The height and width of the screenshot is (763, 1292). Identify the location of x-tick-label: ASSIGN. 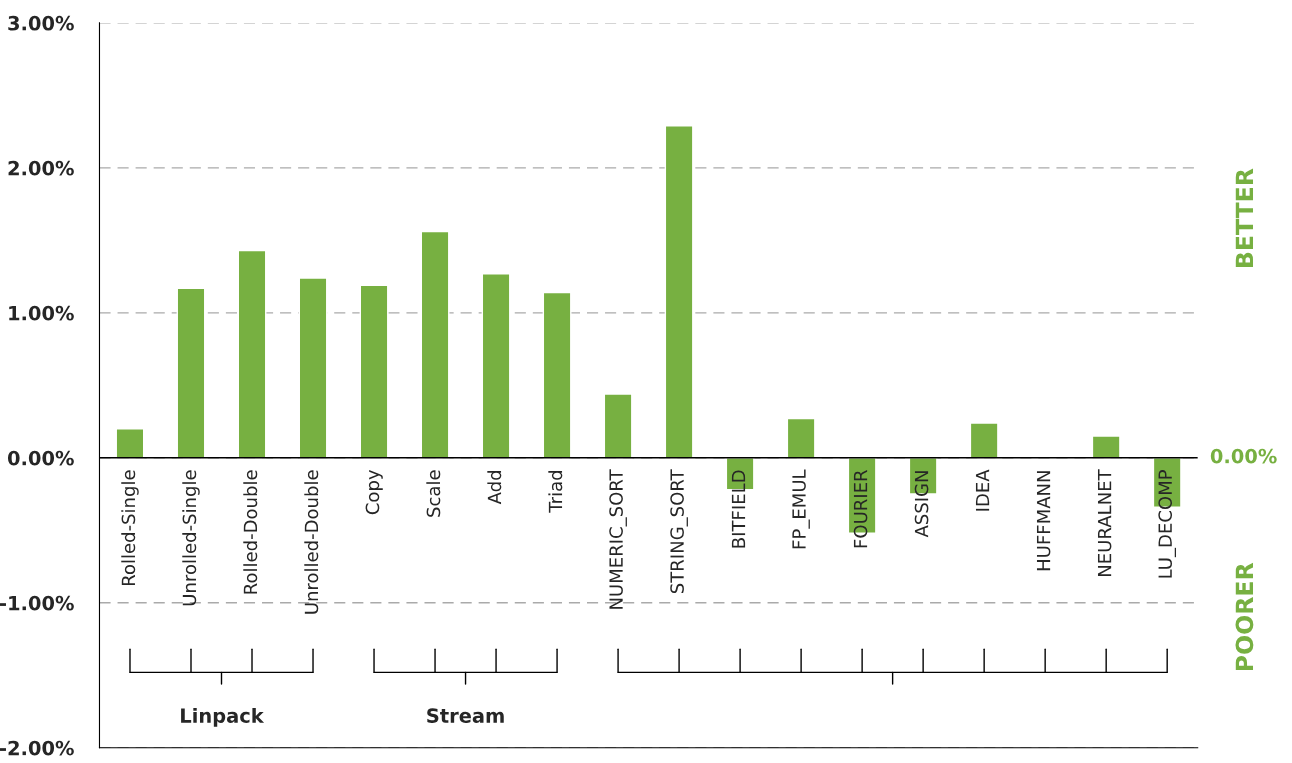
(921, 504).